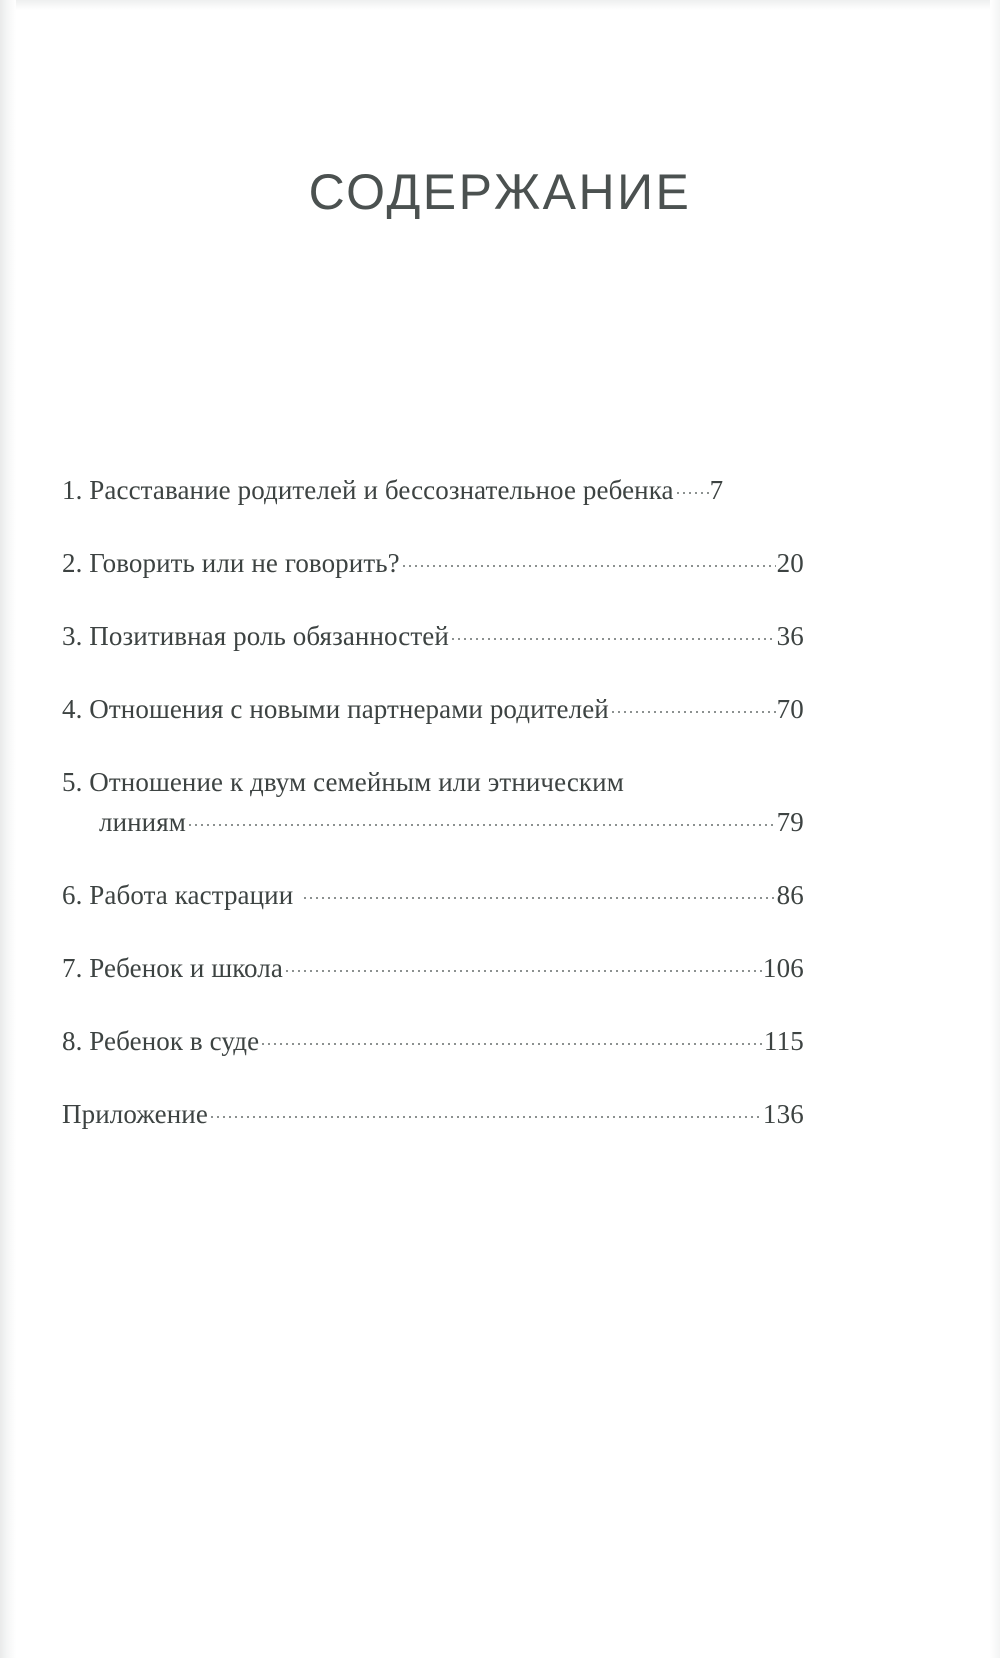 The height and width of the screenshot is (1658, 1000). I want to click on toc-entry: Приложение 136, so click(433, 1114).